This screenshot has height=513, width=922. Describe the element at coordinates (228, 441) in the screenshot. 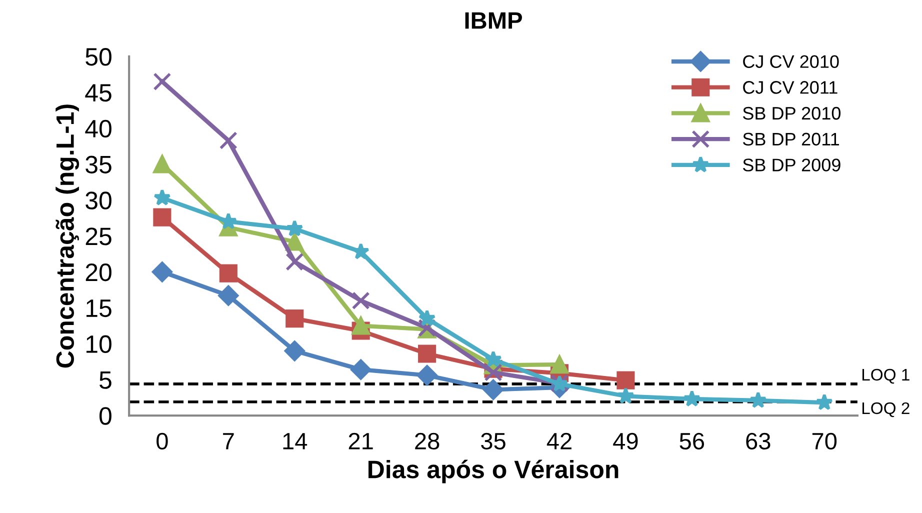

I see `x-tick-label: 7` at that location.